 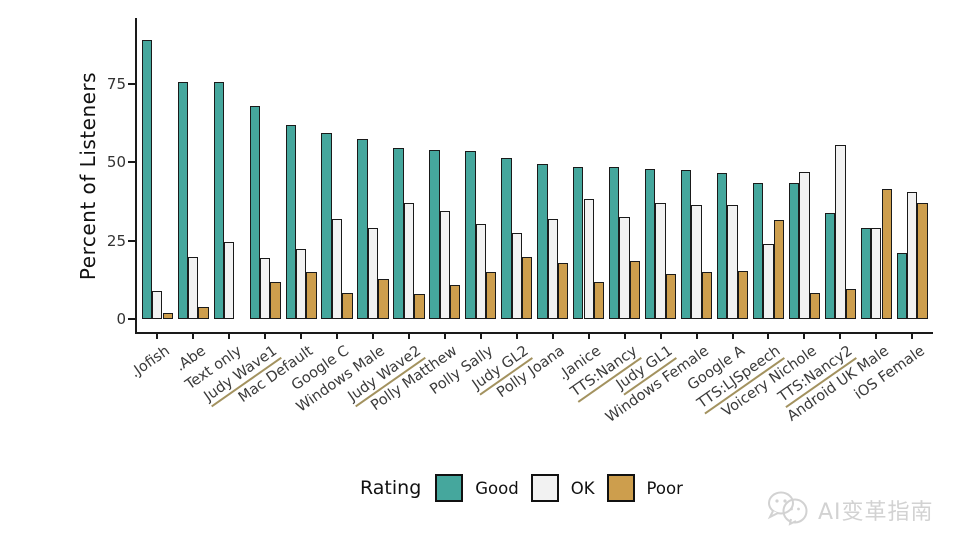 I want to click on legend-label: OK, so click(x=582, y=488).